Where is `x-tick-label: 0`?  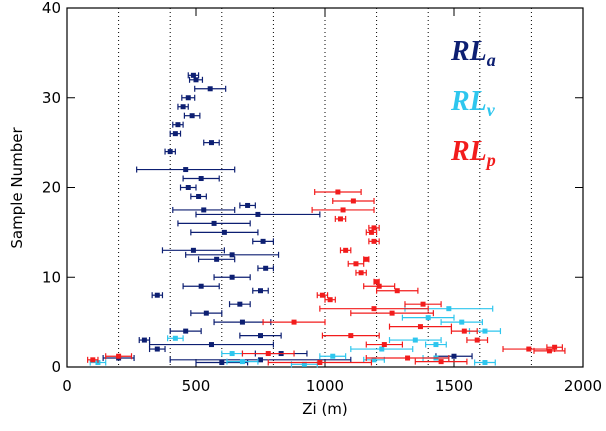
x-tick-label: 0 is located at coordinates (67, 386).